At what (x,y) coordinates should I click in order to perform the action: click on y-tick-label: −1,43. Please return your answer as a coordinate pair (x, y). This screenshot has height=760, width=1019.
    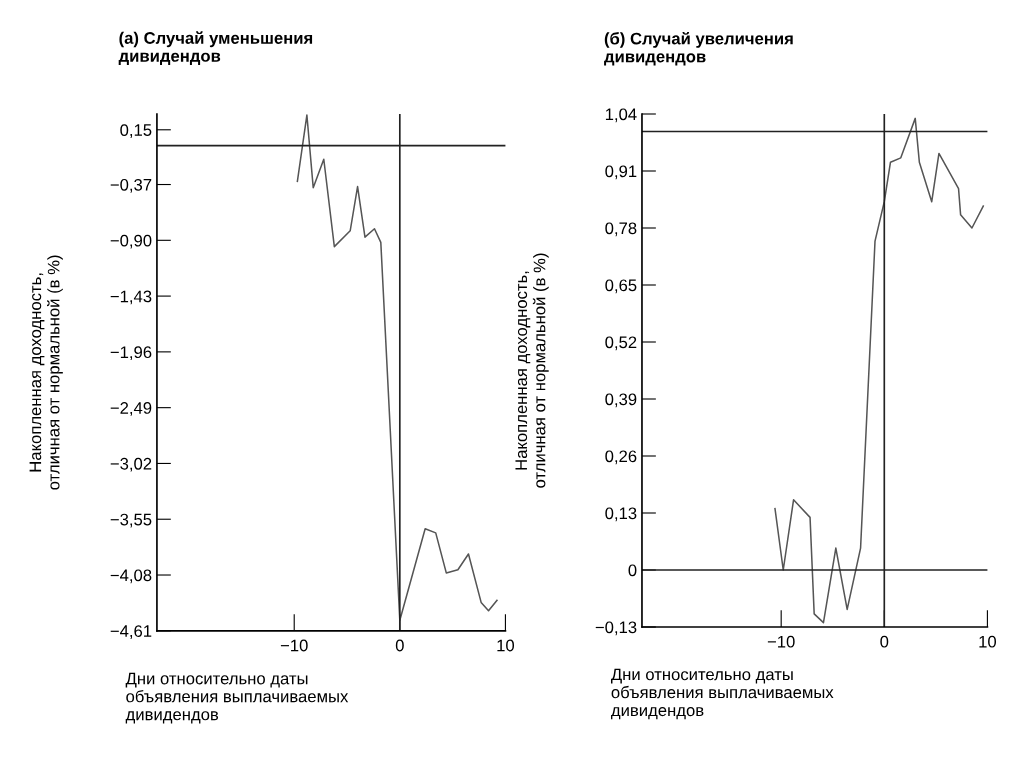
    Looking at the image, I should click on (131, 297).